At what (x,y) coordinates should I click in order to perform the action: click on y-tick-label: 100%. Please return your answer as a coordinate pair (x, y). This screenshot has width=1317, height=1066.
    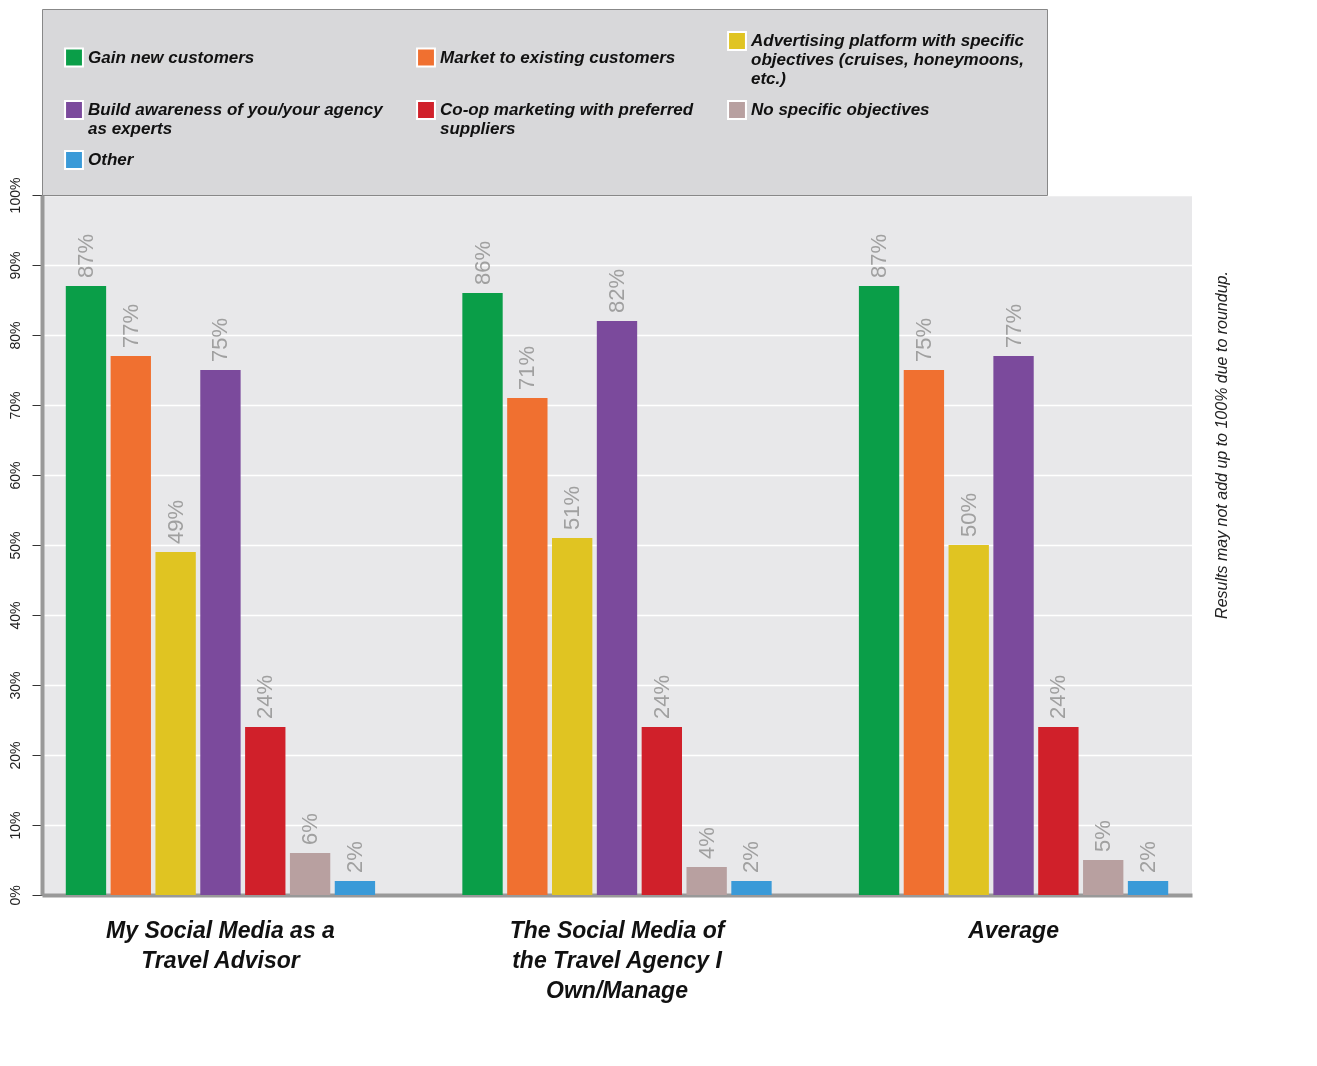
    Looking at the image, I should click on (14, 195).